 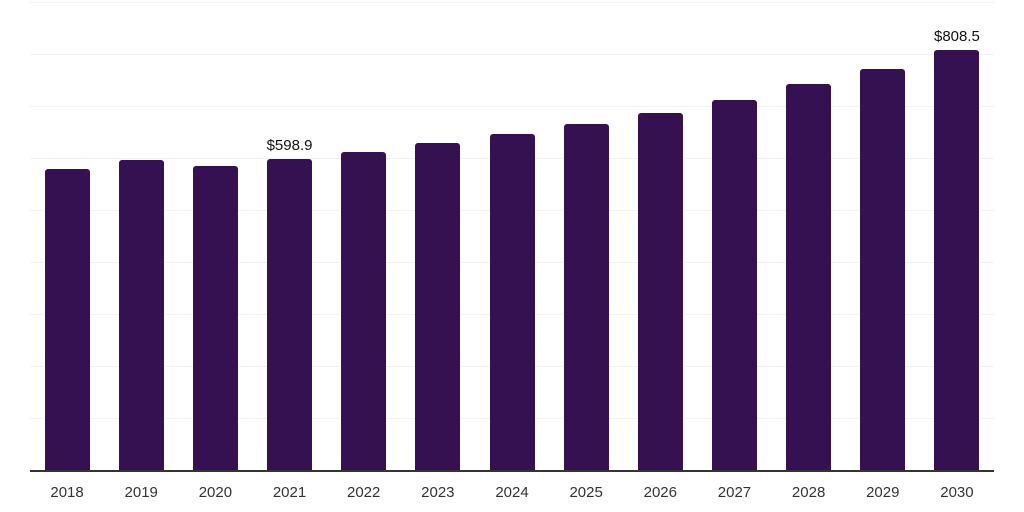 What do you see at coordinates (289, 145) in the screenshot?
I see `data-label-2021: $598.9` at bounding box center [289, 145].